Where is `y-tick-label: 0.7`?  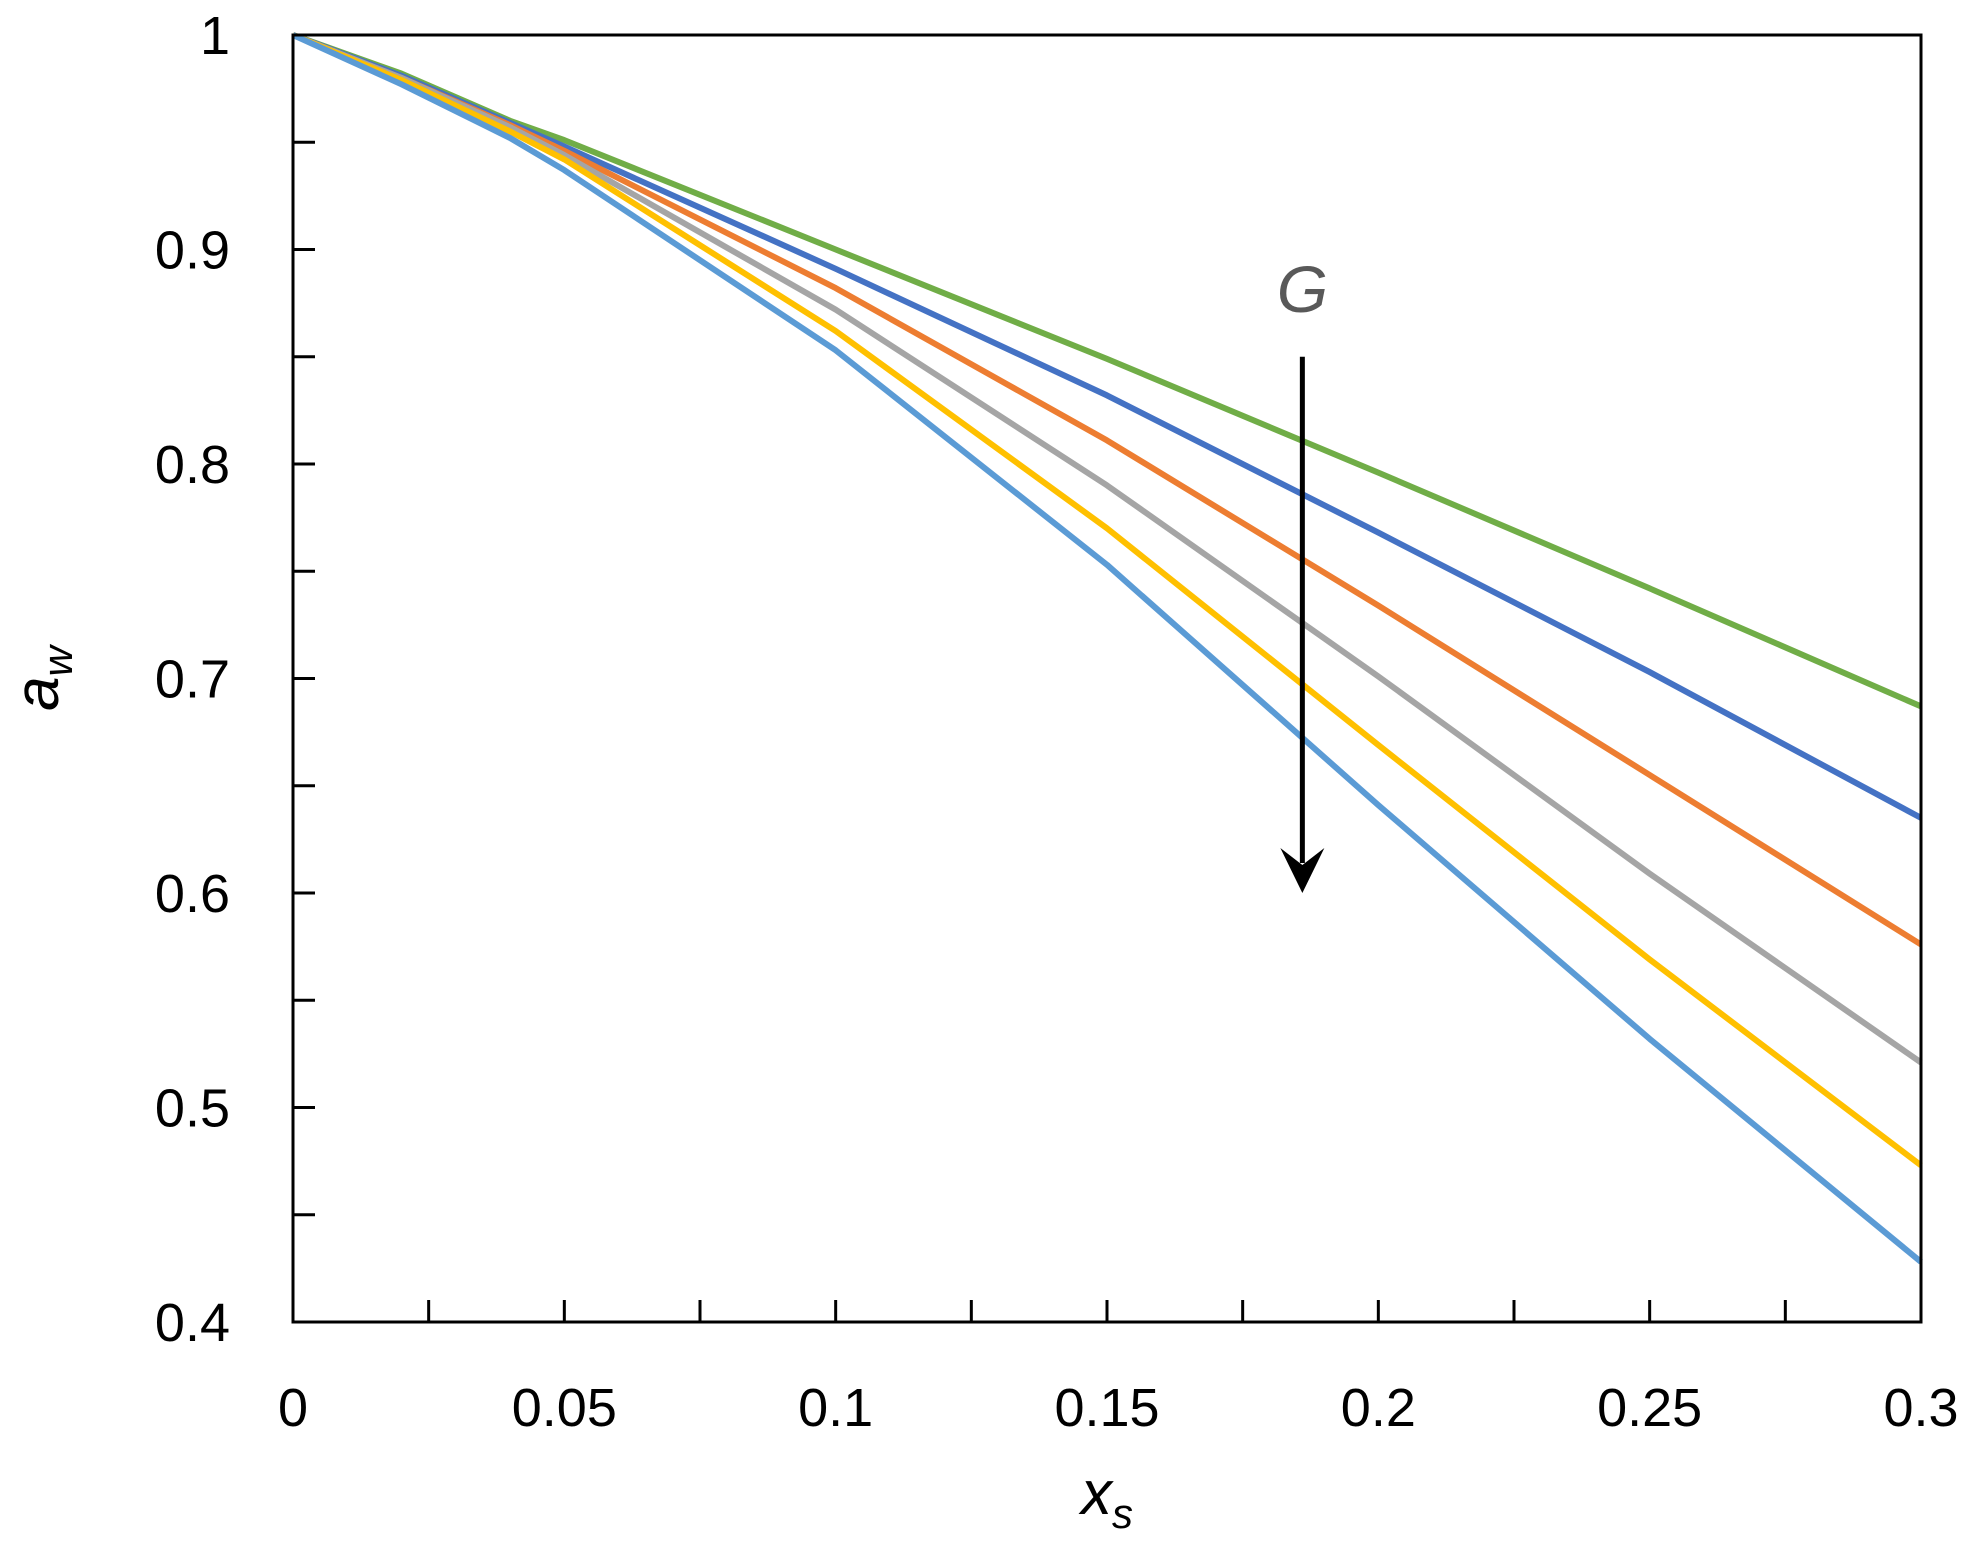 y-tick-label: 0.7 is located at coordinates (192, 680).